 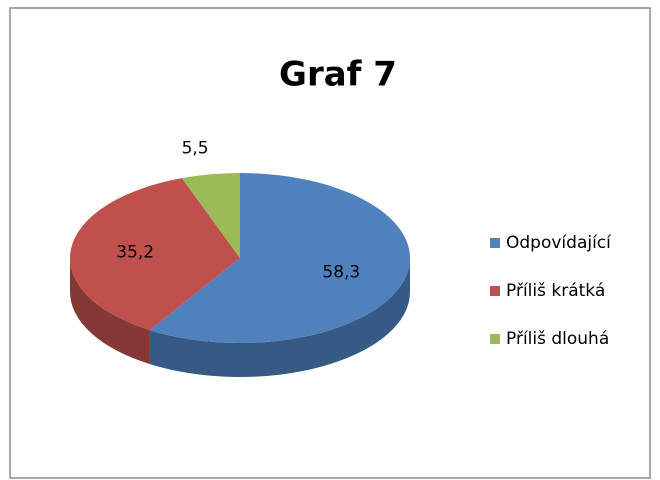 What do you see at coordinates (555, 291) in the screenshot?
I see `legend-label: Příliš krátká` at bounding box center [555, 291].